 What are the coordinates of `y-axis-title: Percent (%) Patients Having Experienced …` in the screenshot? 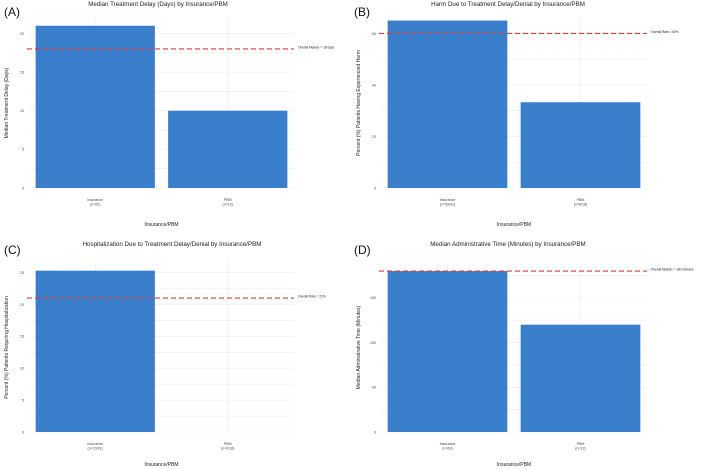 It's located at (359, 103).